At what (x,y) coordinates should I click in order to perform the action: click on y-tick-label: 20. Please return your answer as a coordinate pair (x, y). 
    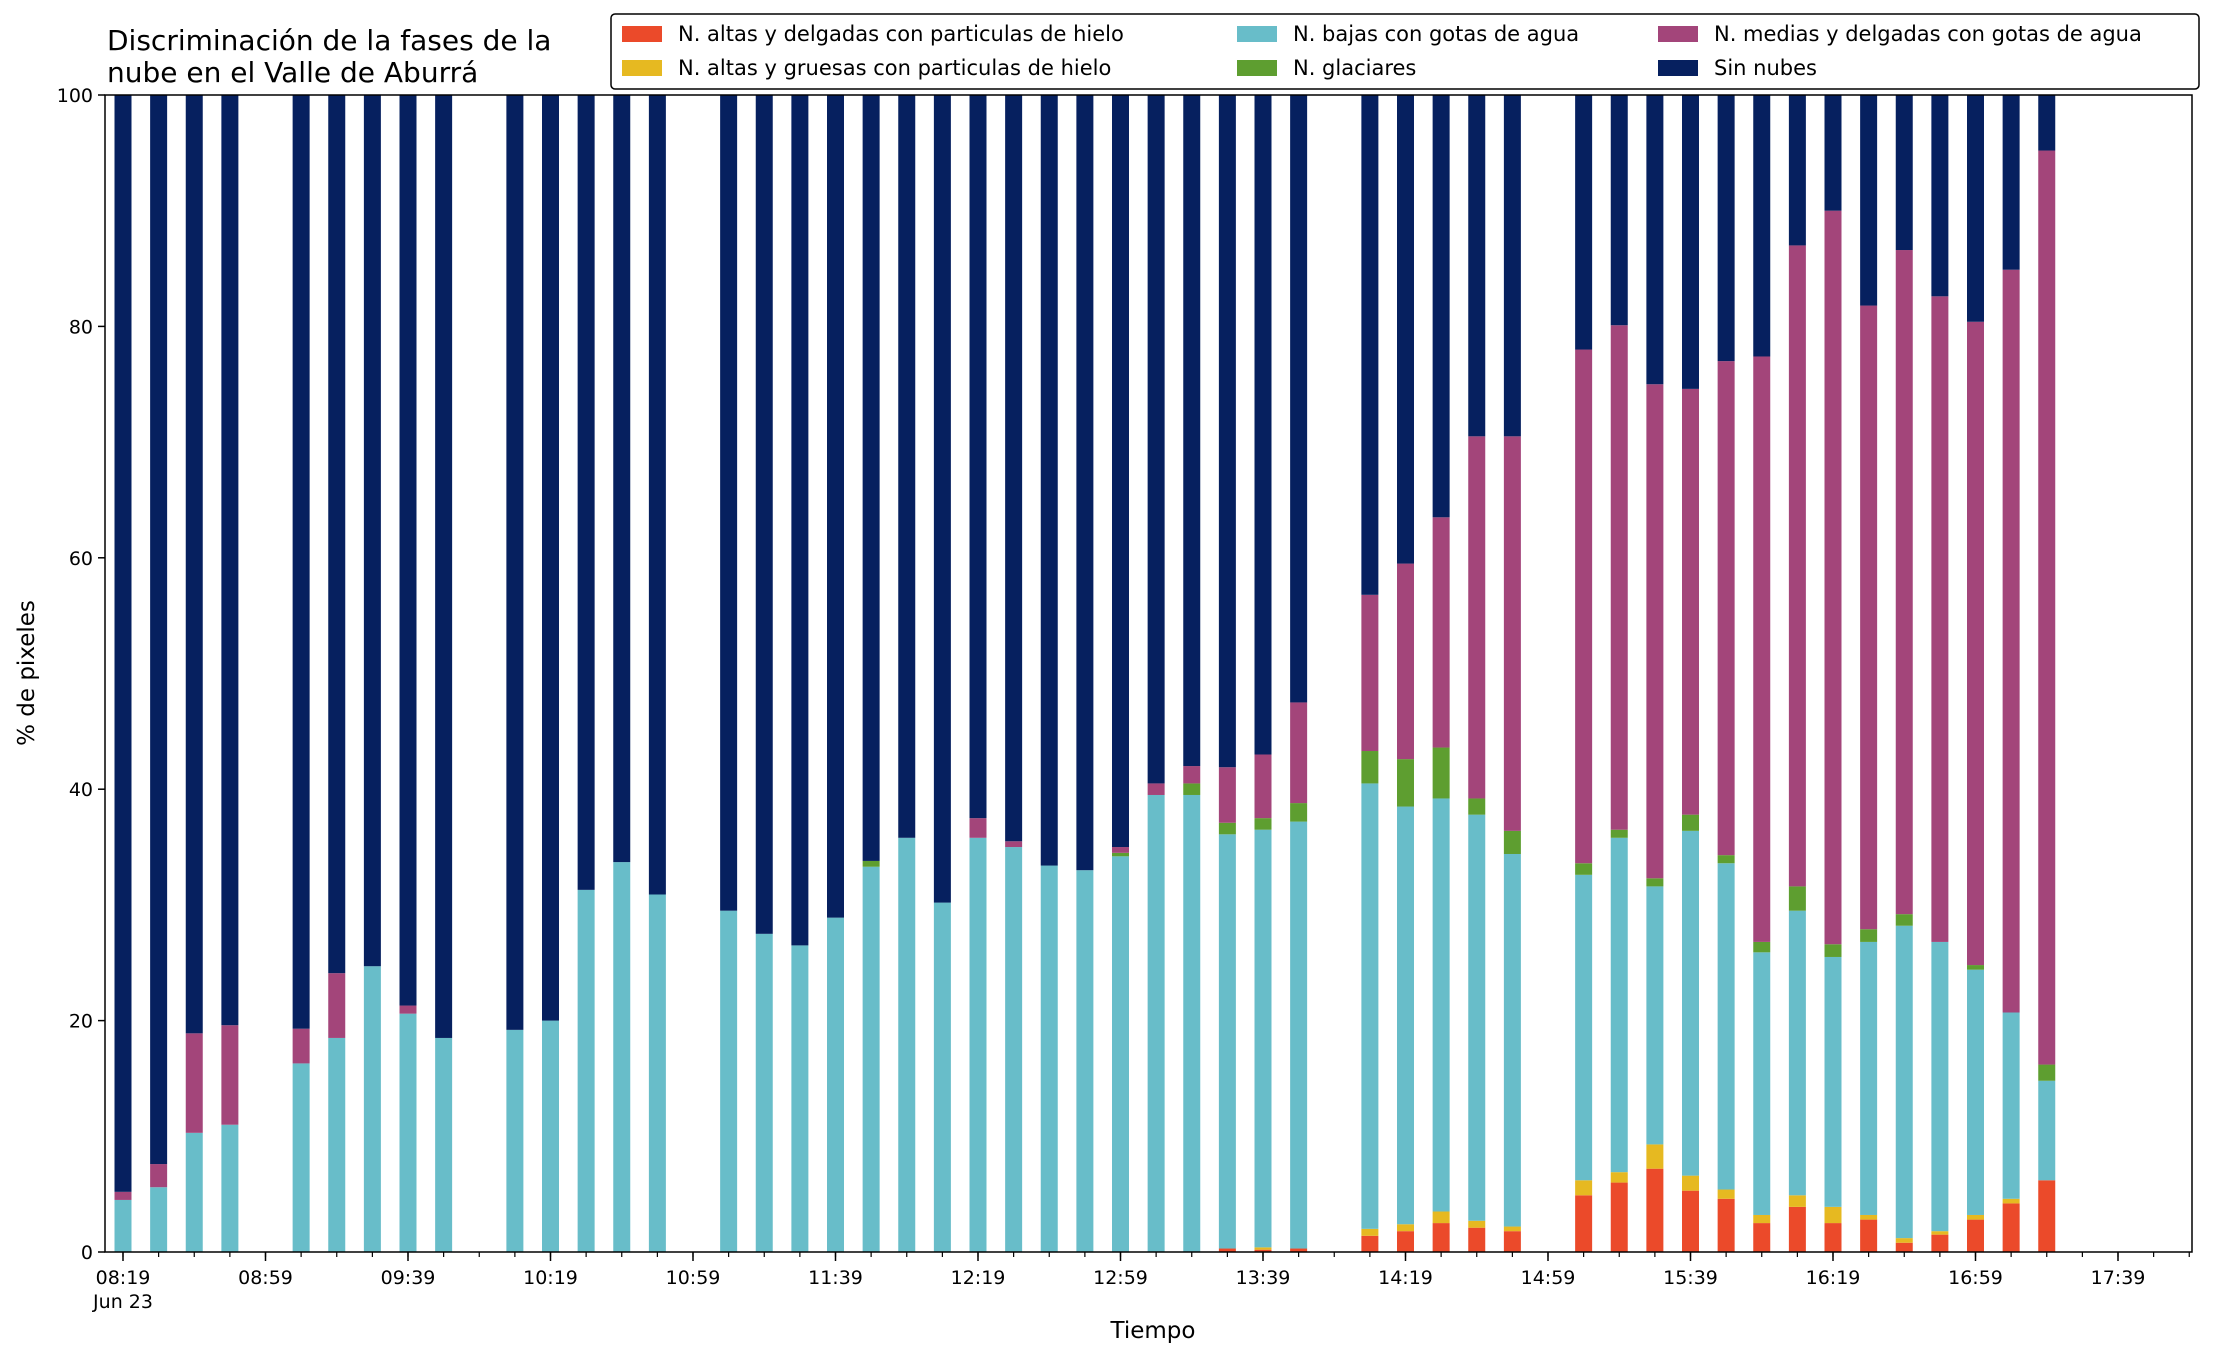
    Looking at the image, I should click on (81, 1022).